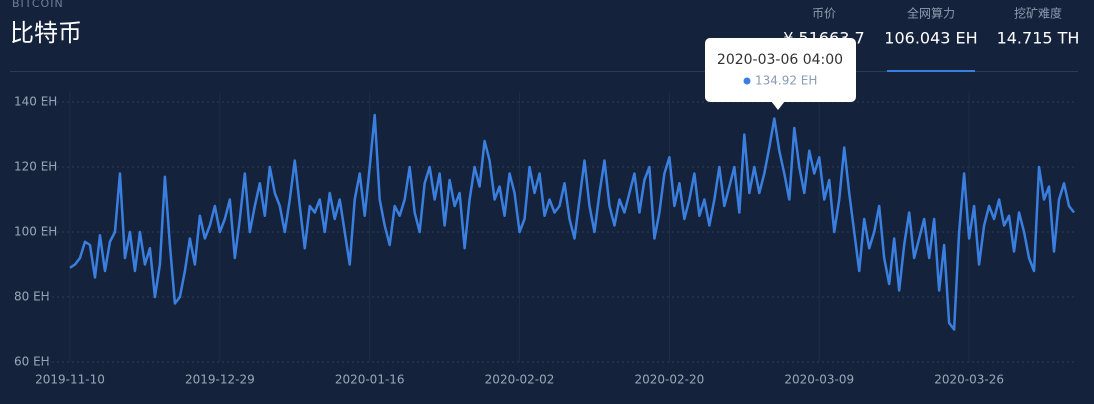  I want to click on tooltip-date: 2020-03-06 04:00, so click(780, 60).